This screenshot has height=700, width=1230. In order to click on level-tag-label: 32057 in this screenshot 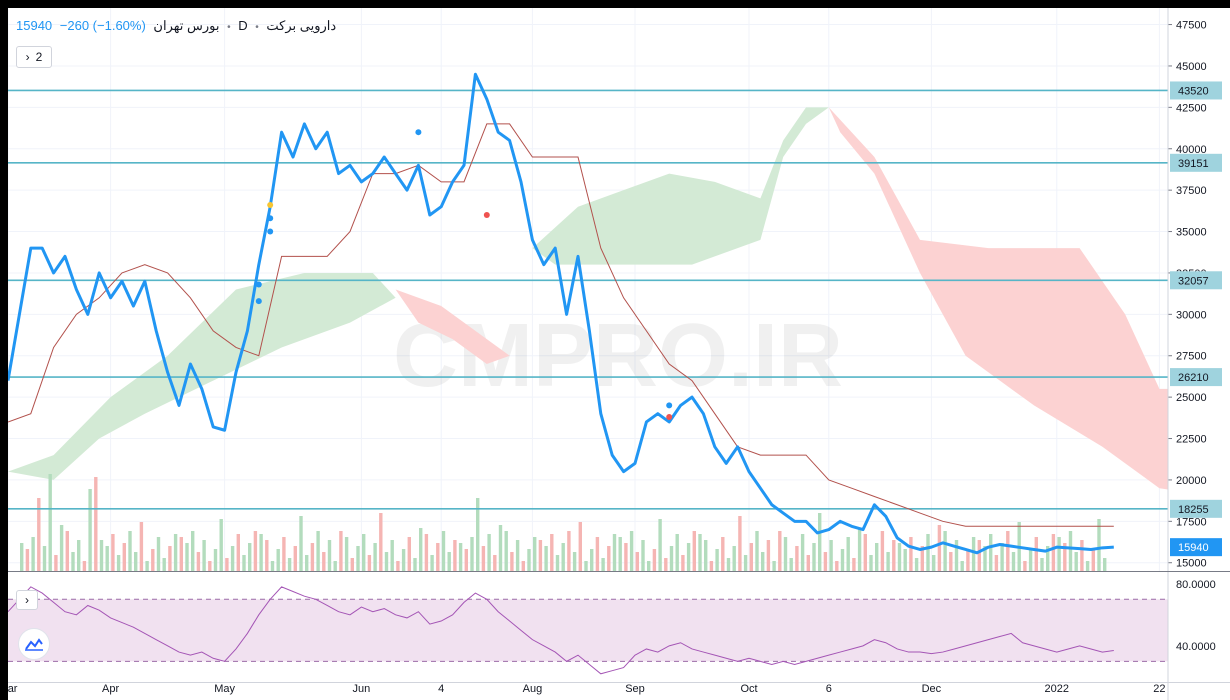, I will do `click(1193, 281)`.